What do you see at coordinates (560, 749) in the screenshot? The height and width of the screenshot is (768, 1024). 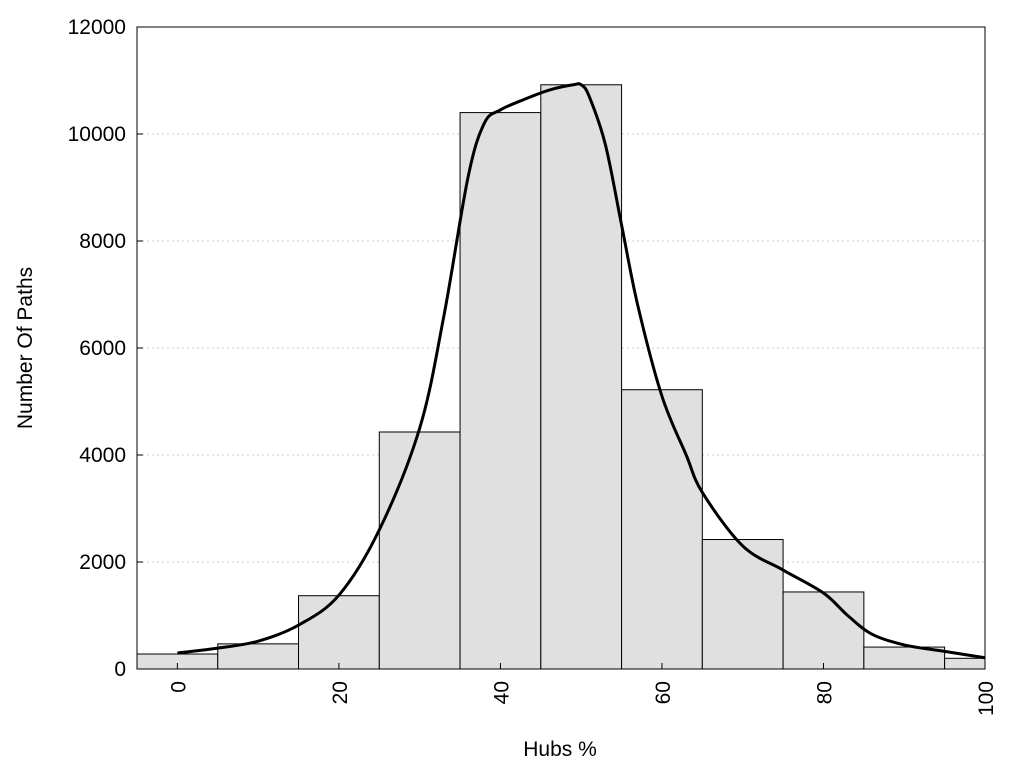 I see `x-axis-title: Hubs %` at bounding box center [560, 749].